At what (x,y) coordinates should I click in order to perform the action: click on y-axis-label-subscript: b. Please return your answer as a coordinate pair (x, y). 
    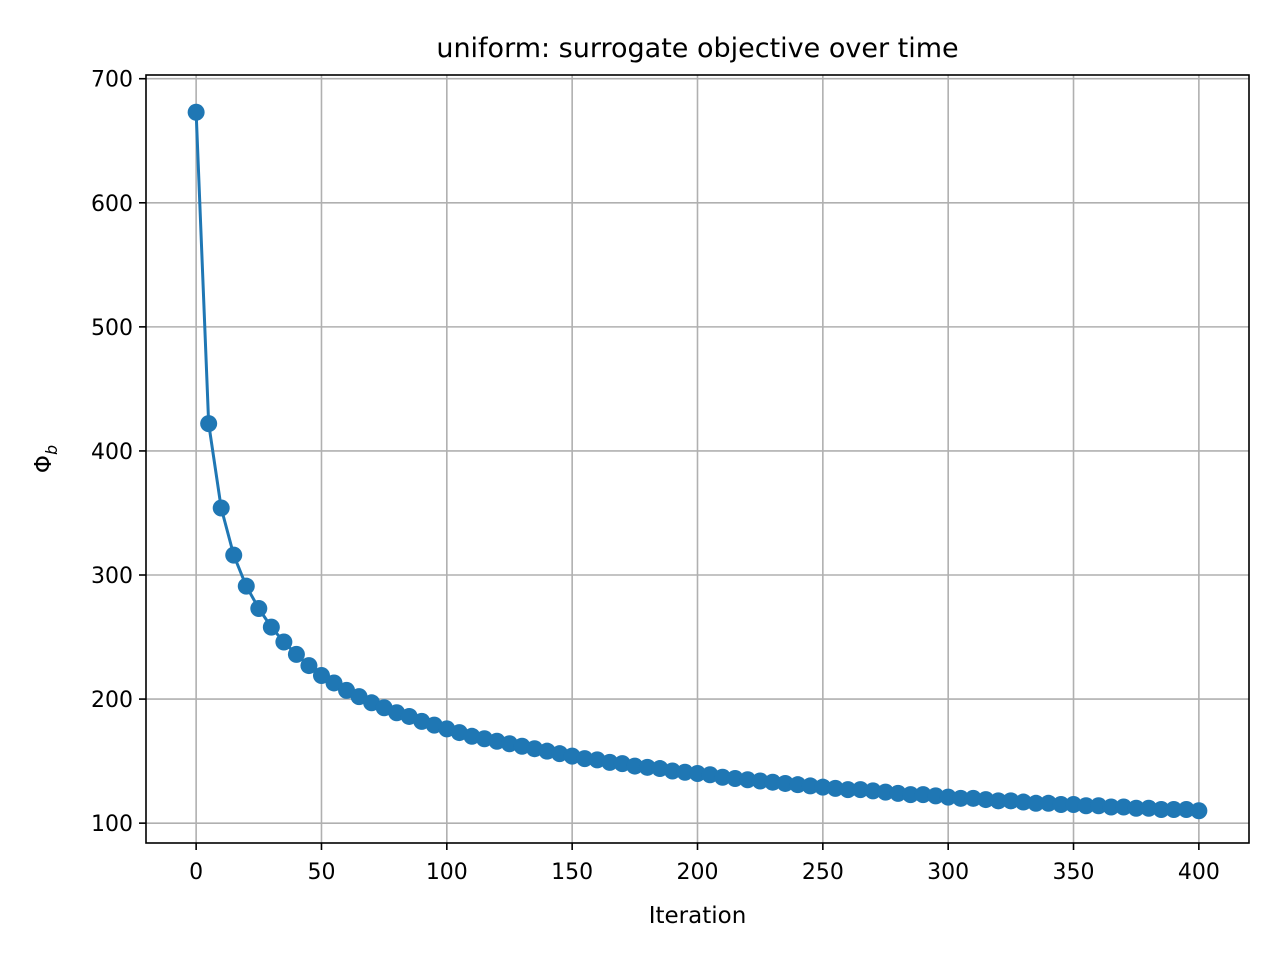
    Looking at the image, I should click on (51, 450).